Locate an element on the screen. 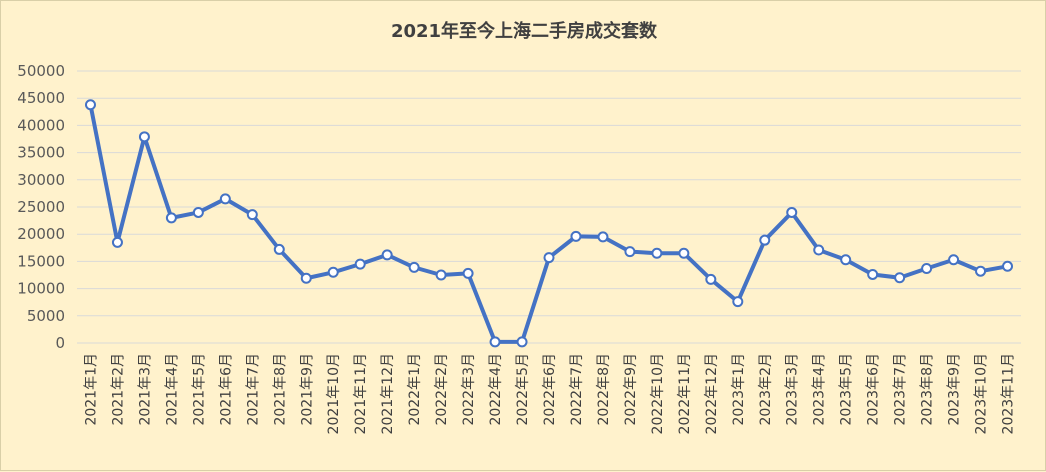 Image resolution: width=1046 pixels, height=472 pixels. x-tick-label: 2023年11月 is located at coordinates (1009, 393).